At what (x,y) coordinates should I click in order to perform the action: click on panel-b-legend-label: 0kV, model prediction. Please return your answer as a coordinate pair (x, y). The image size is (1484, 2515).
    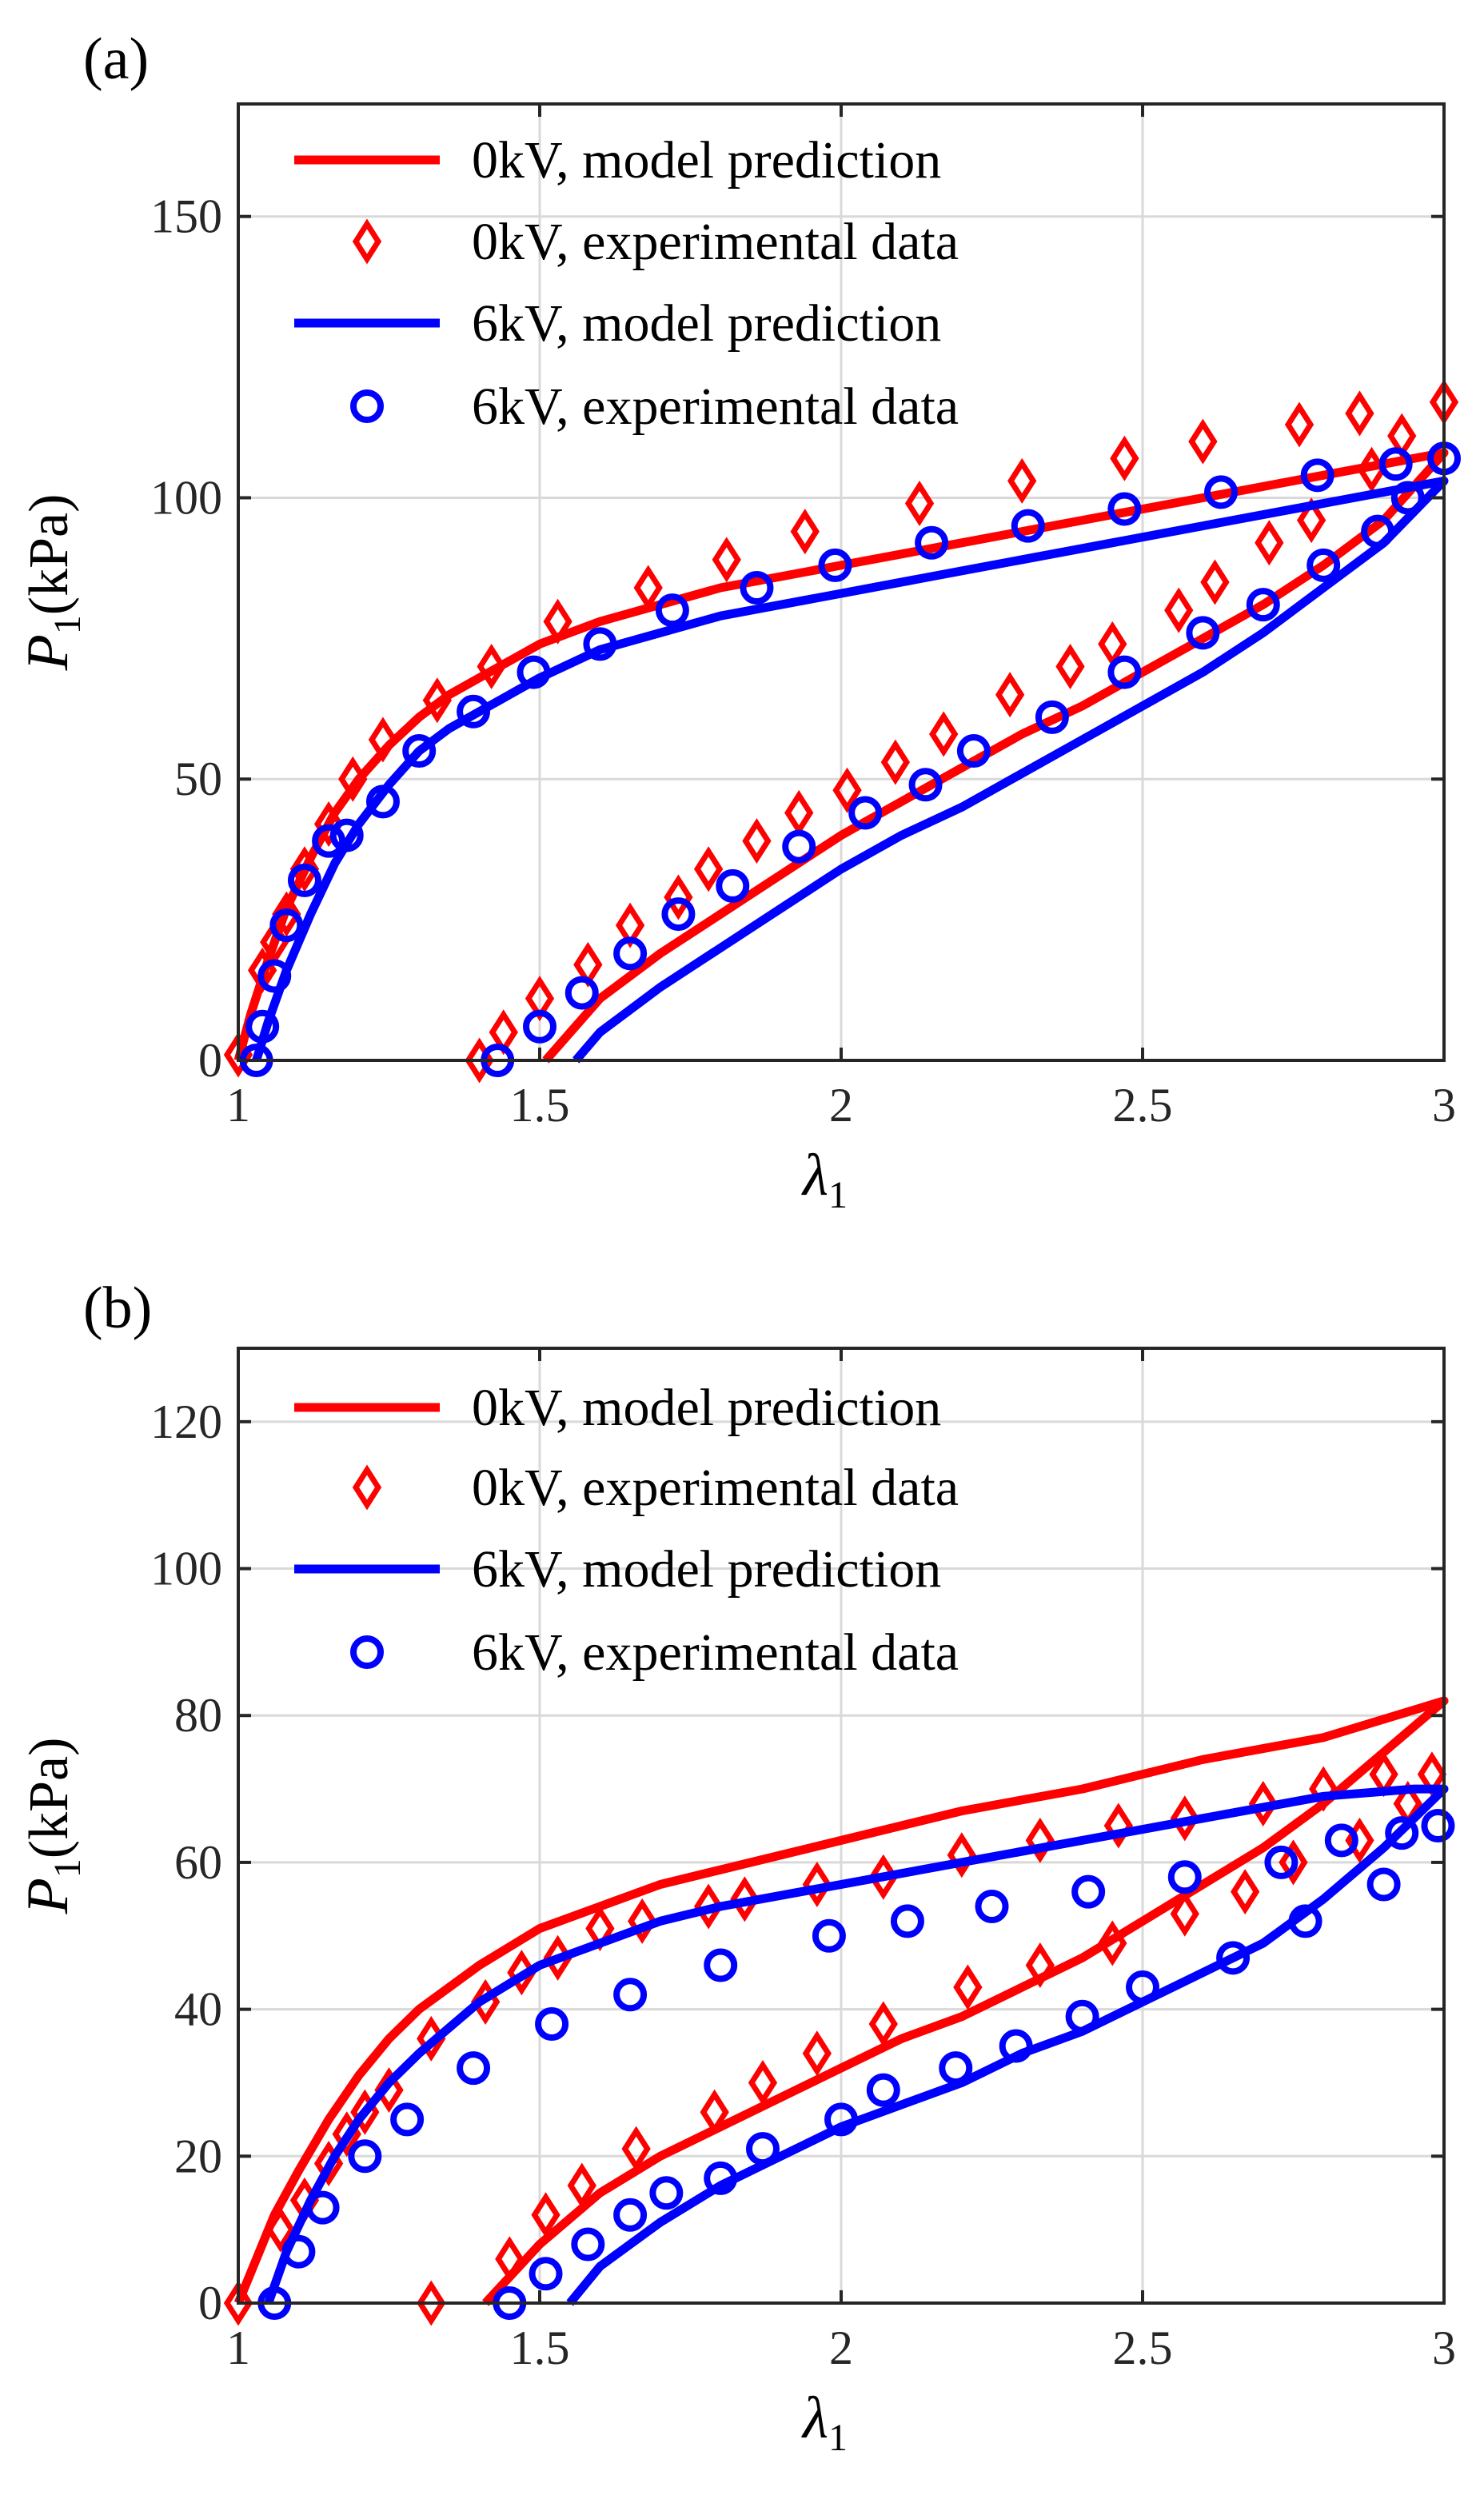
    Looking at the image, I should click on (706, 1408).